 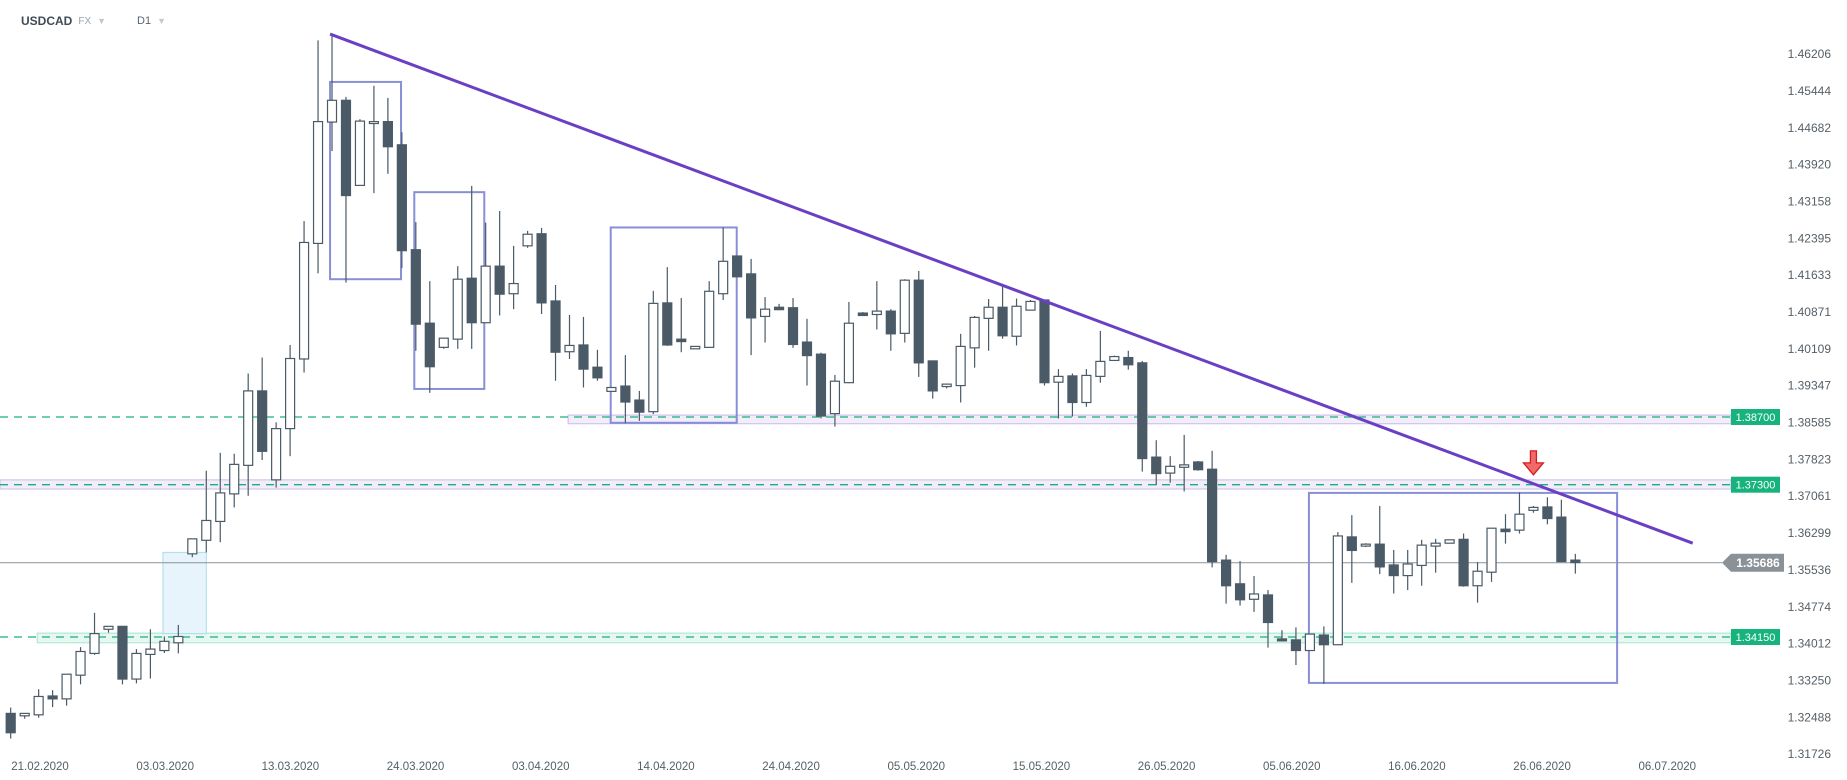 What do you see at coordinates (40, 767) in the screenshot?
I see `date-tick-label: 21.02.2020` at bounding box center [40, 767].